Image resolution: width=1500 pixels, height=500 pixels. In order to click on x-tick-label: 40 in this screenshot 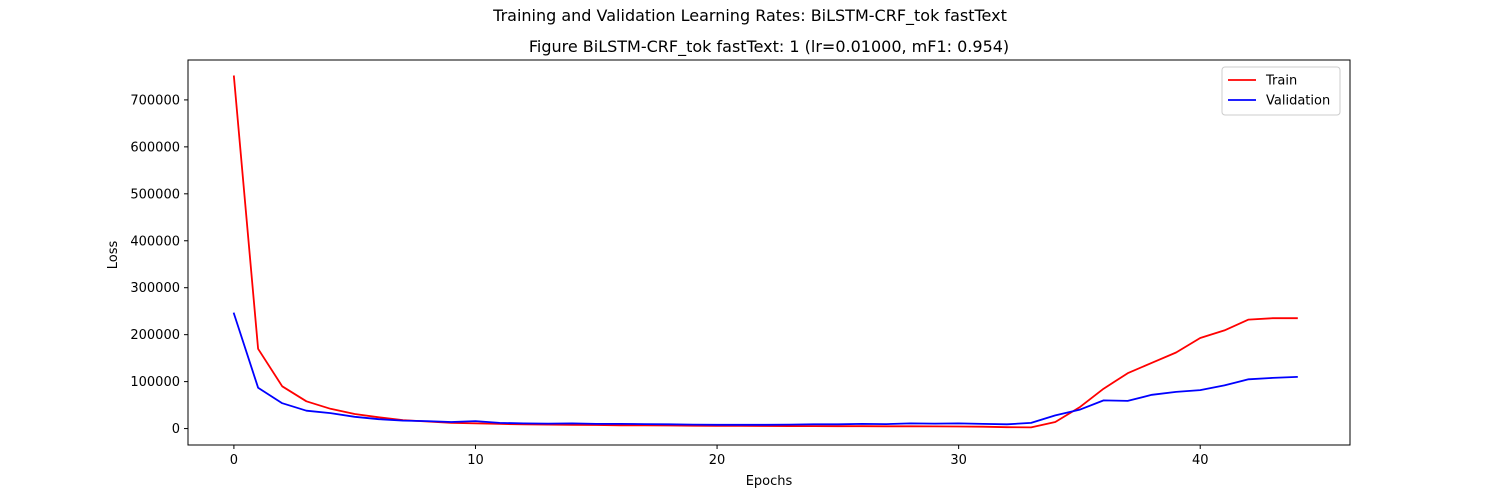, I will do `click(1200, 460)`.